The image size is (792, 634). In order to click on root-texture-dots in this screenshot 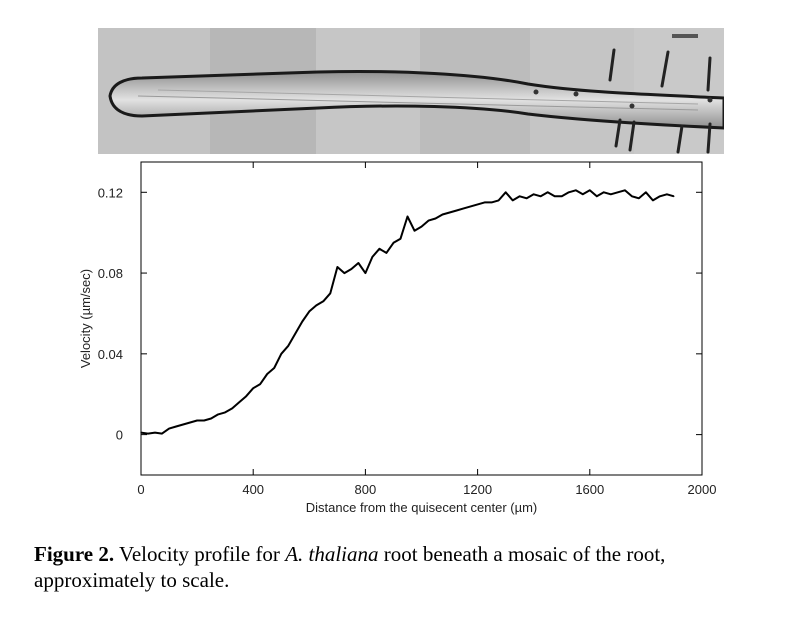, I will do `click(623, 99)`.